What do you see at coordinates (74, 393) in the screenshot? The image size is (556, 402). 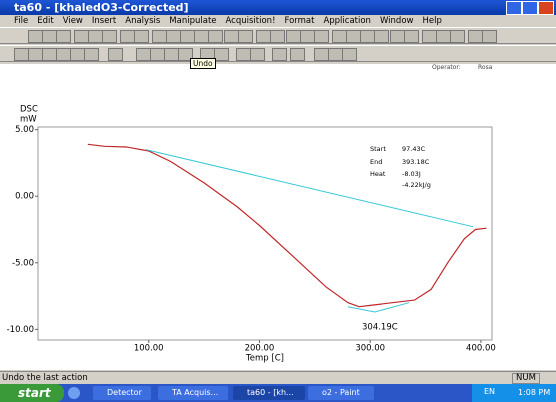 I see `quick-launch-icon` at bounding box center [74, 393].